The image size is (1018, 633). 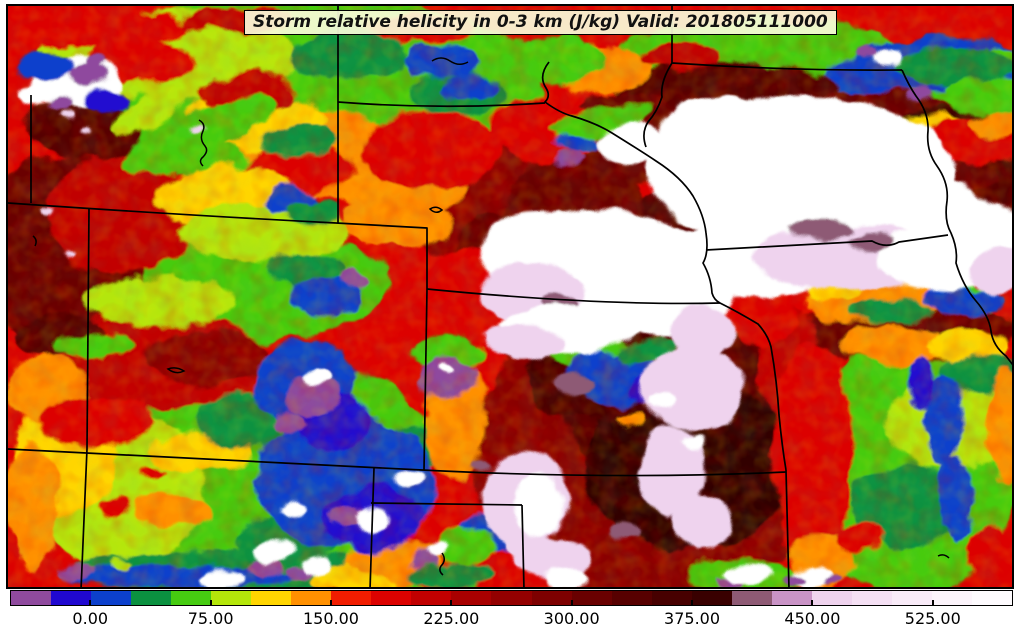 What do you see at coordinates (957, 218) in the screenshot?
I see `boundary-mississippi-river` at bounding box center [957, 218].